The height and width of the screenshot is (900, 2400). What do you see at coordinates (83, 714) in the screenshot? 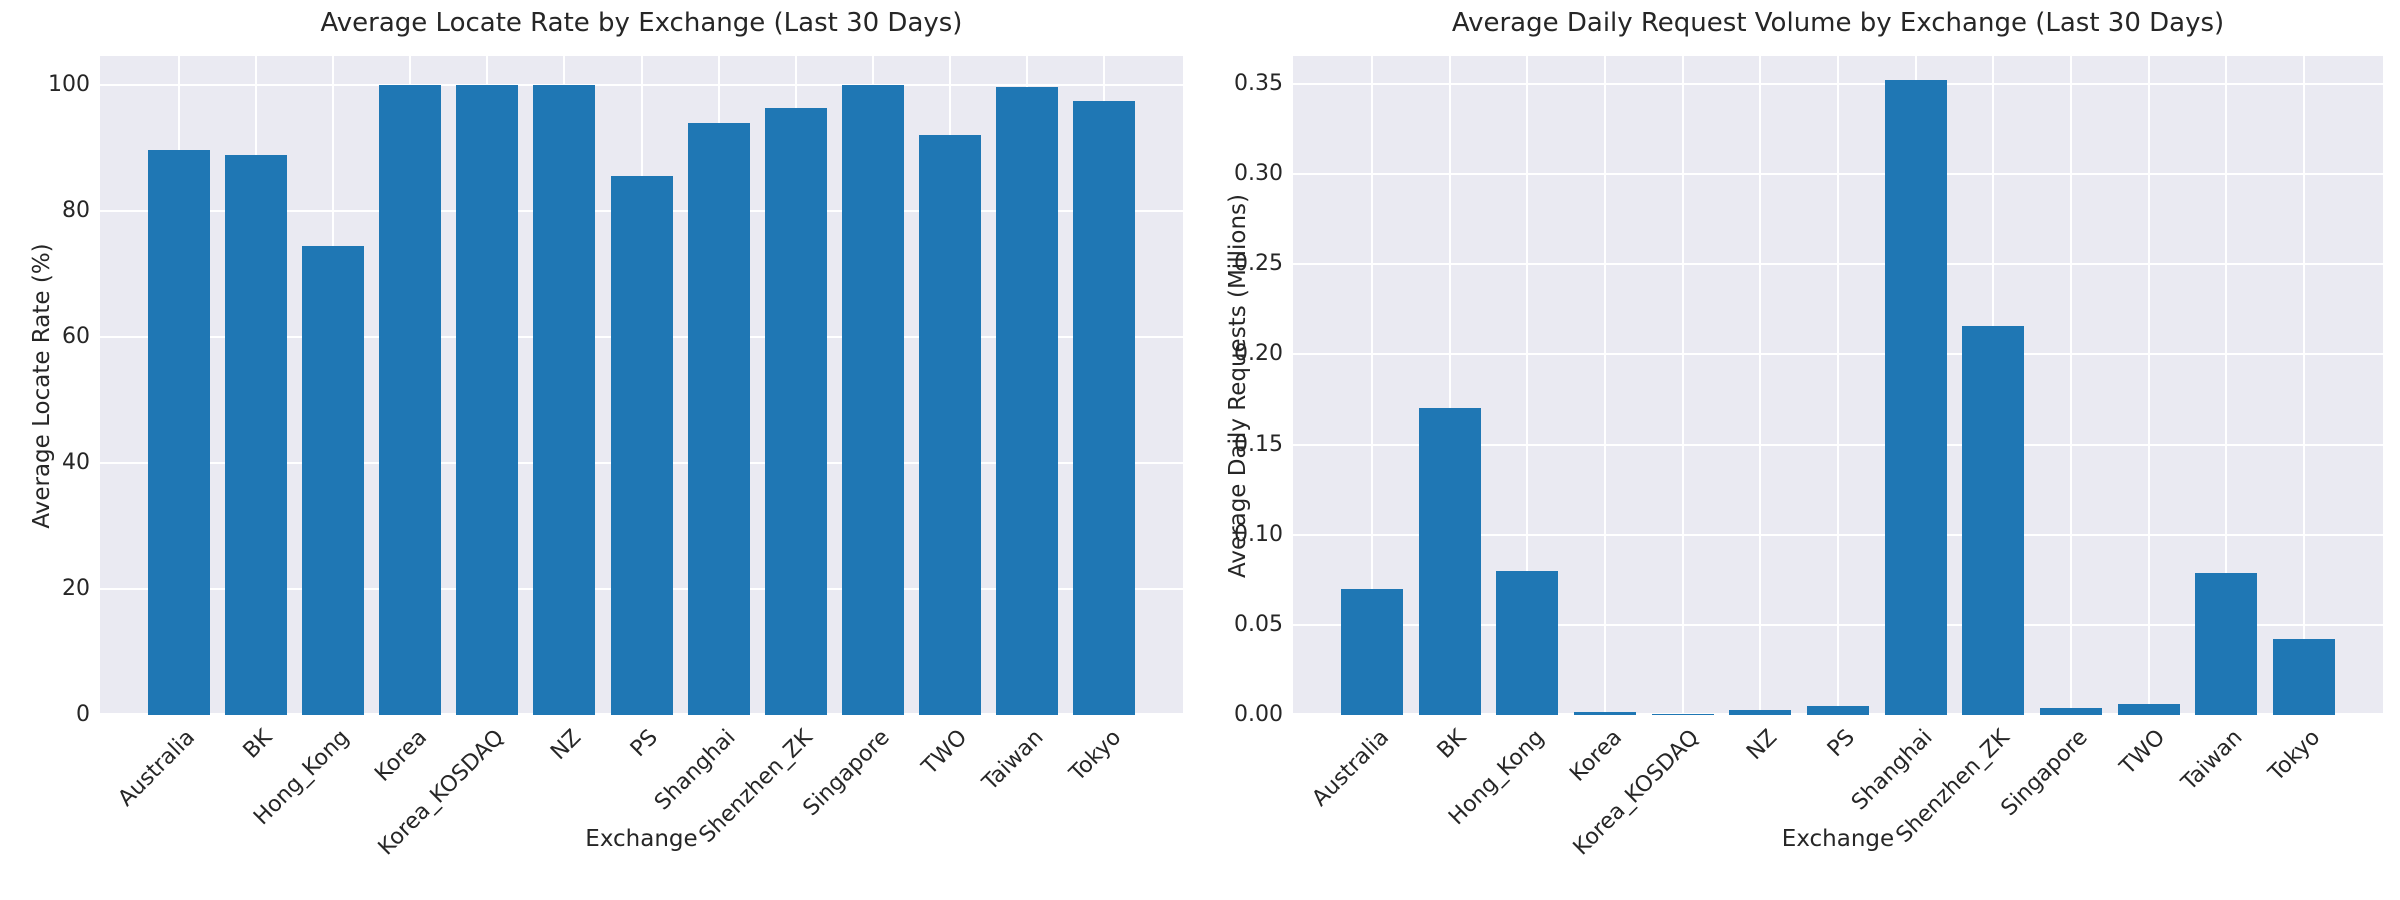
I see `y-tick-label: 0` at bounding box center [83, 714].